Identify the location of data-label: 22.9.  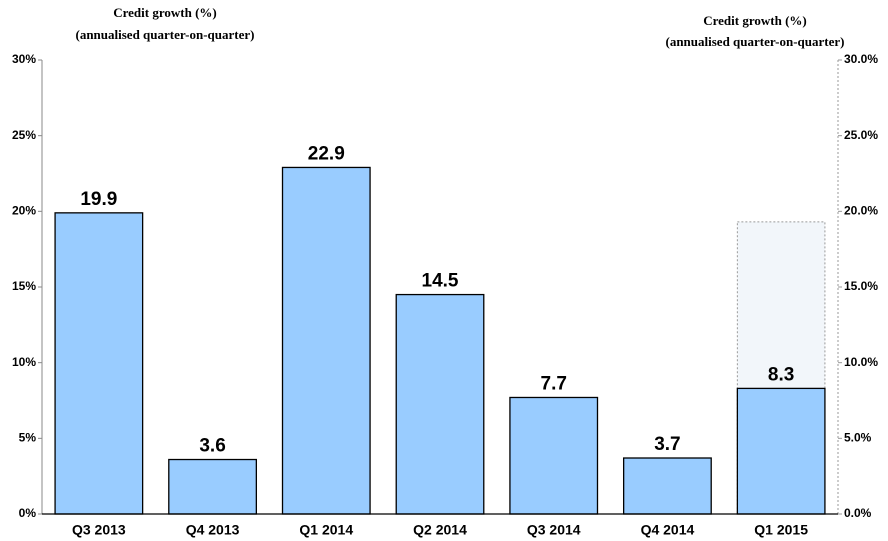
(326, 153).